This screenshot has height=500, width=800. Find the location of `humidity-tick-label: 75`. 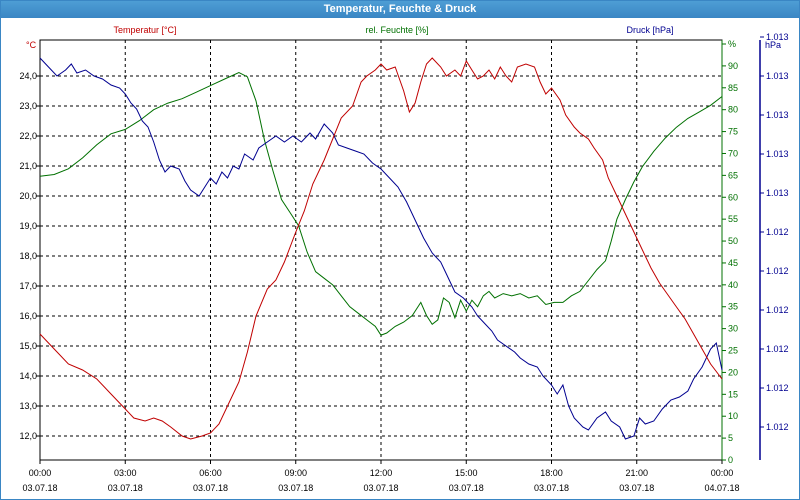

humidity-tick-label: 75 is located at coordinates (733, 132).